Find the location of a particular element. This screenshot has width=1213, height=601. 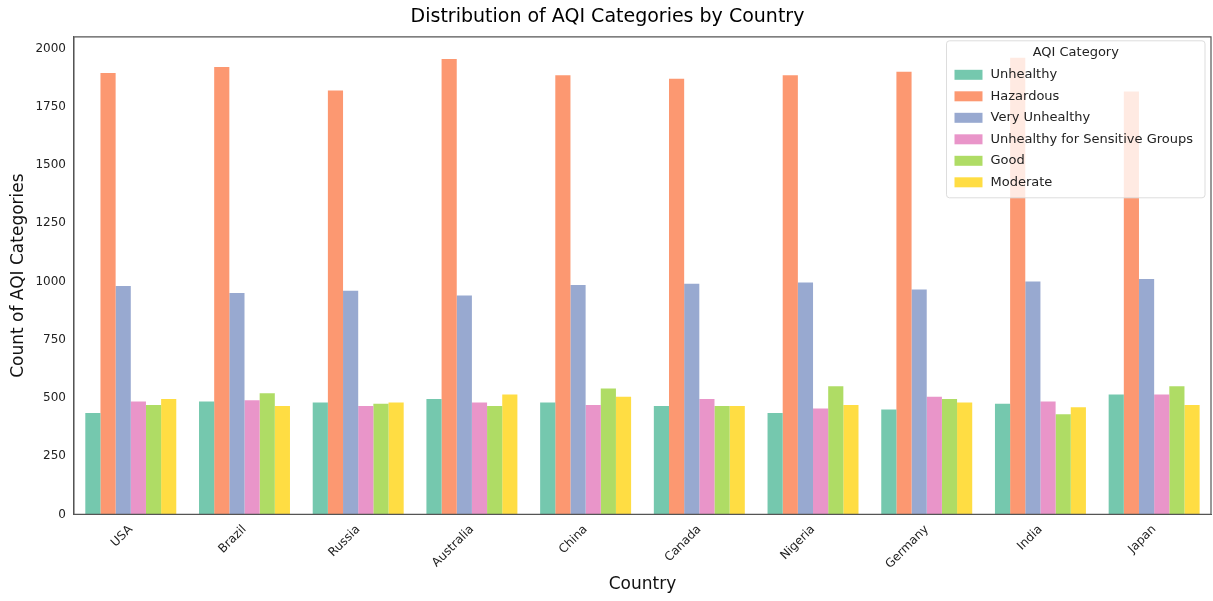

legend-title: AQI Category is located at coordinates (1076, 52).